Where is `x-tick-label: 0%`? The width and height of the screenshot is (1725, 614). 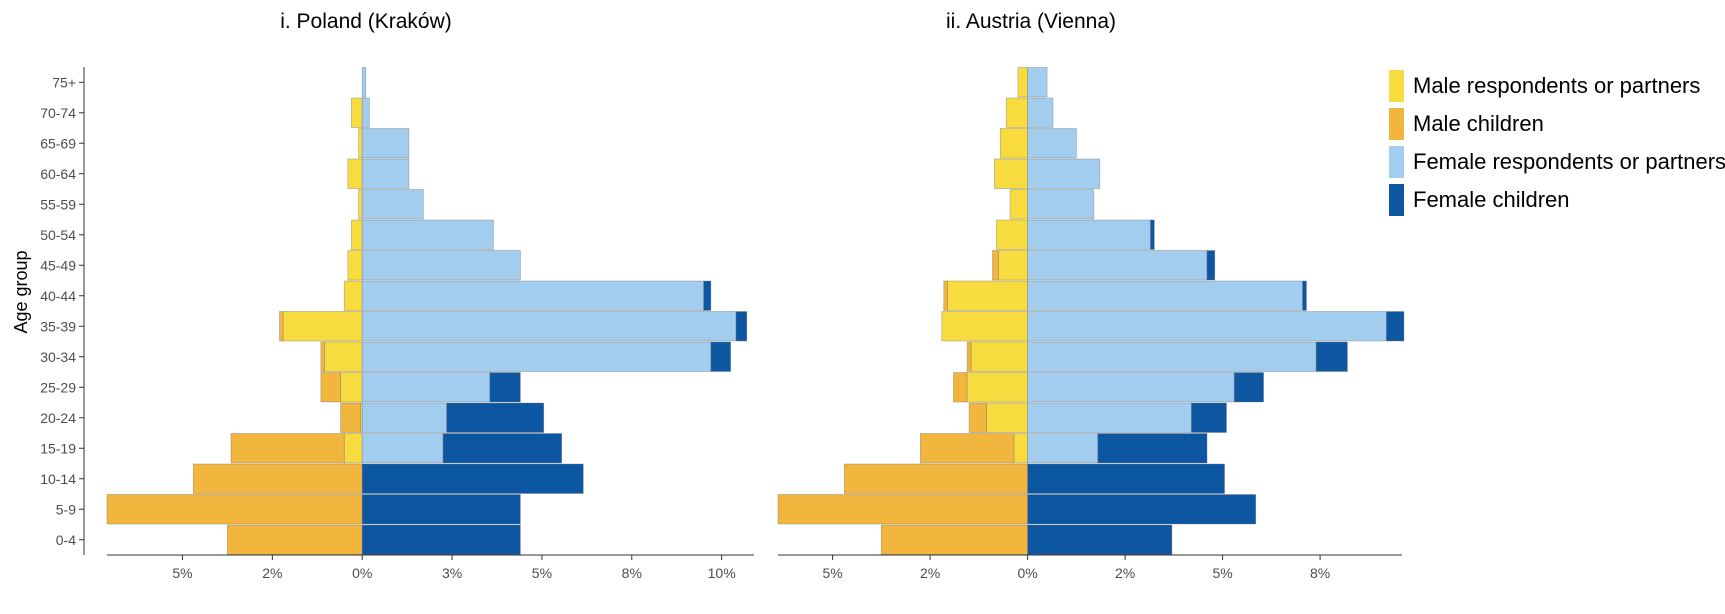
x-tick-label: 0% is located at coordinates (1027, 573).